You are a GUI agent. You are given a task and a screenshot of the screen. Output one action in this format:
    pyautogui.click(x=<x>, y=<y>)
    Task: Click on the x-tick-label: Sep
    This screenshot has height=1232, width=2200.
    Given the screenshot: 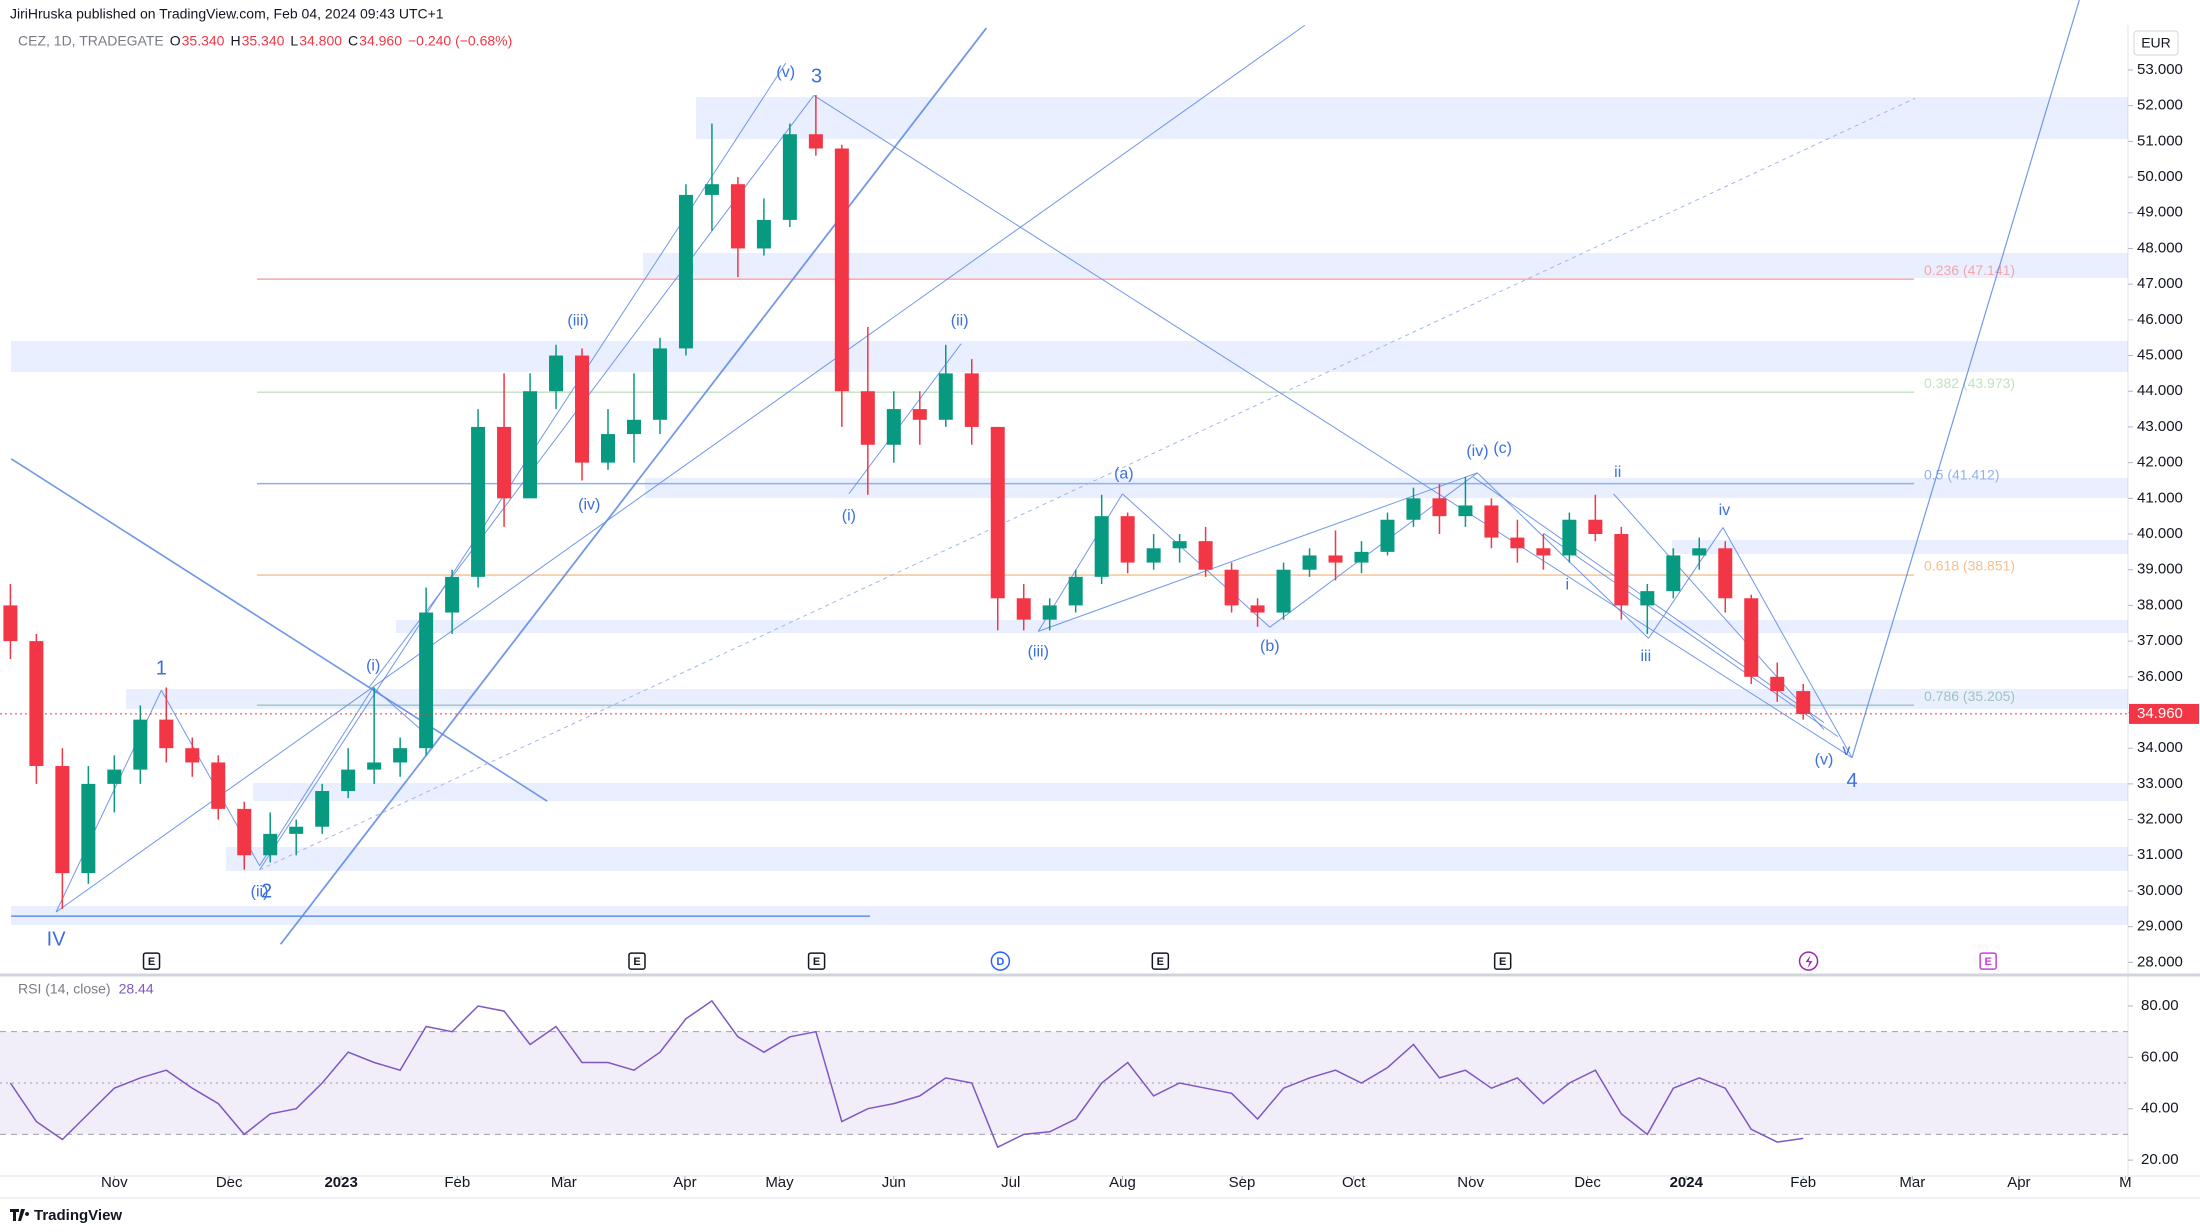 What is the action you would take?
    pyautogui.click(x=1242, y=1182)
    